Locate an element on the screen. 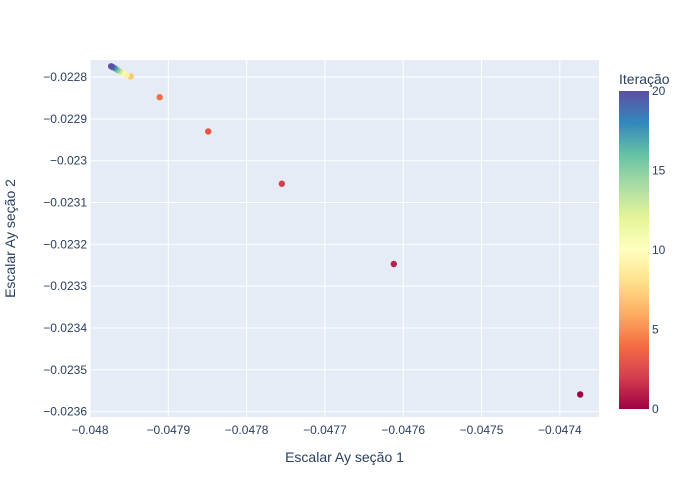 This screenshot has width=700, height=500. y-tick-label: −0.0234 is located at coordinates (65, 328).